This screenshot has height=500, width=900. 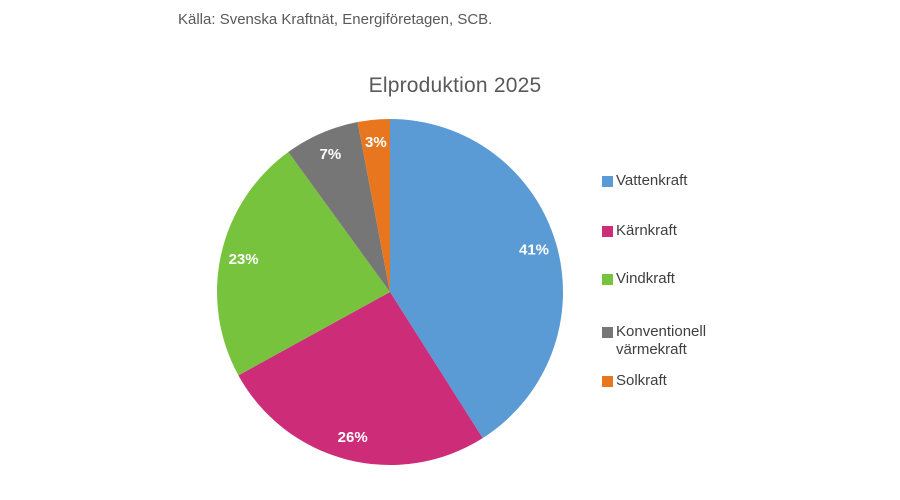 I want to click on legend-swatch-solkraft, so click(x=607, y=381).